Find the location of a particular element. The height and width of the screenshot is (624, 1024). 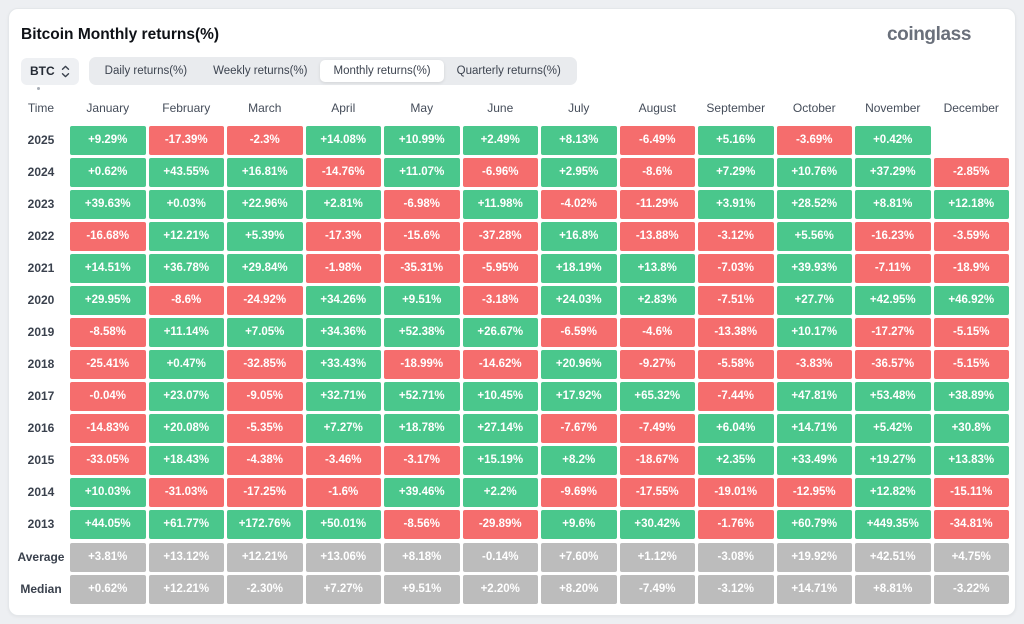

return-cell: -3.83% is located at coordinates (814, 364).